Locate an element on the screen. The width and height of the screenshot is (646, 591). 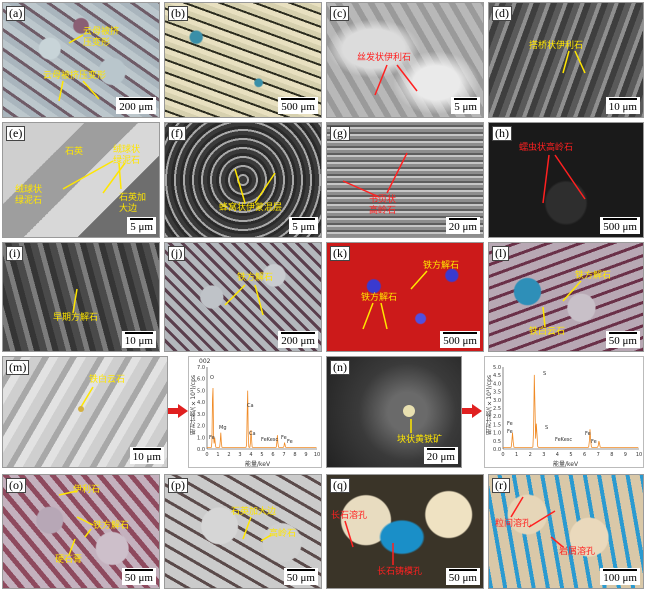
annotation-mixed-layer: 蜂窝状伊蒙混层 is located at coordinates (251, 208).